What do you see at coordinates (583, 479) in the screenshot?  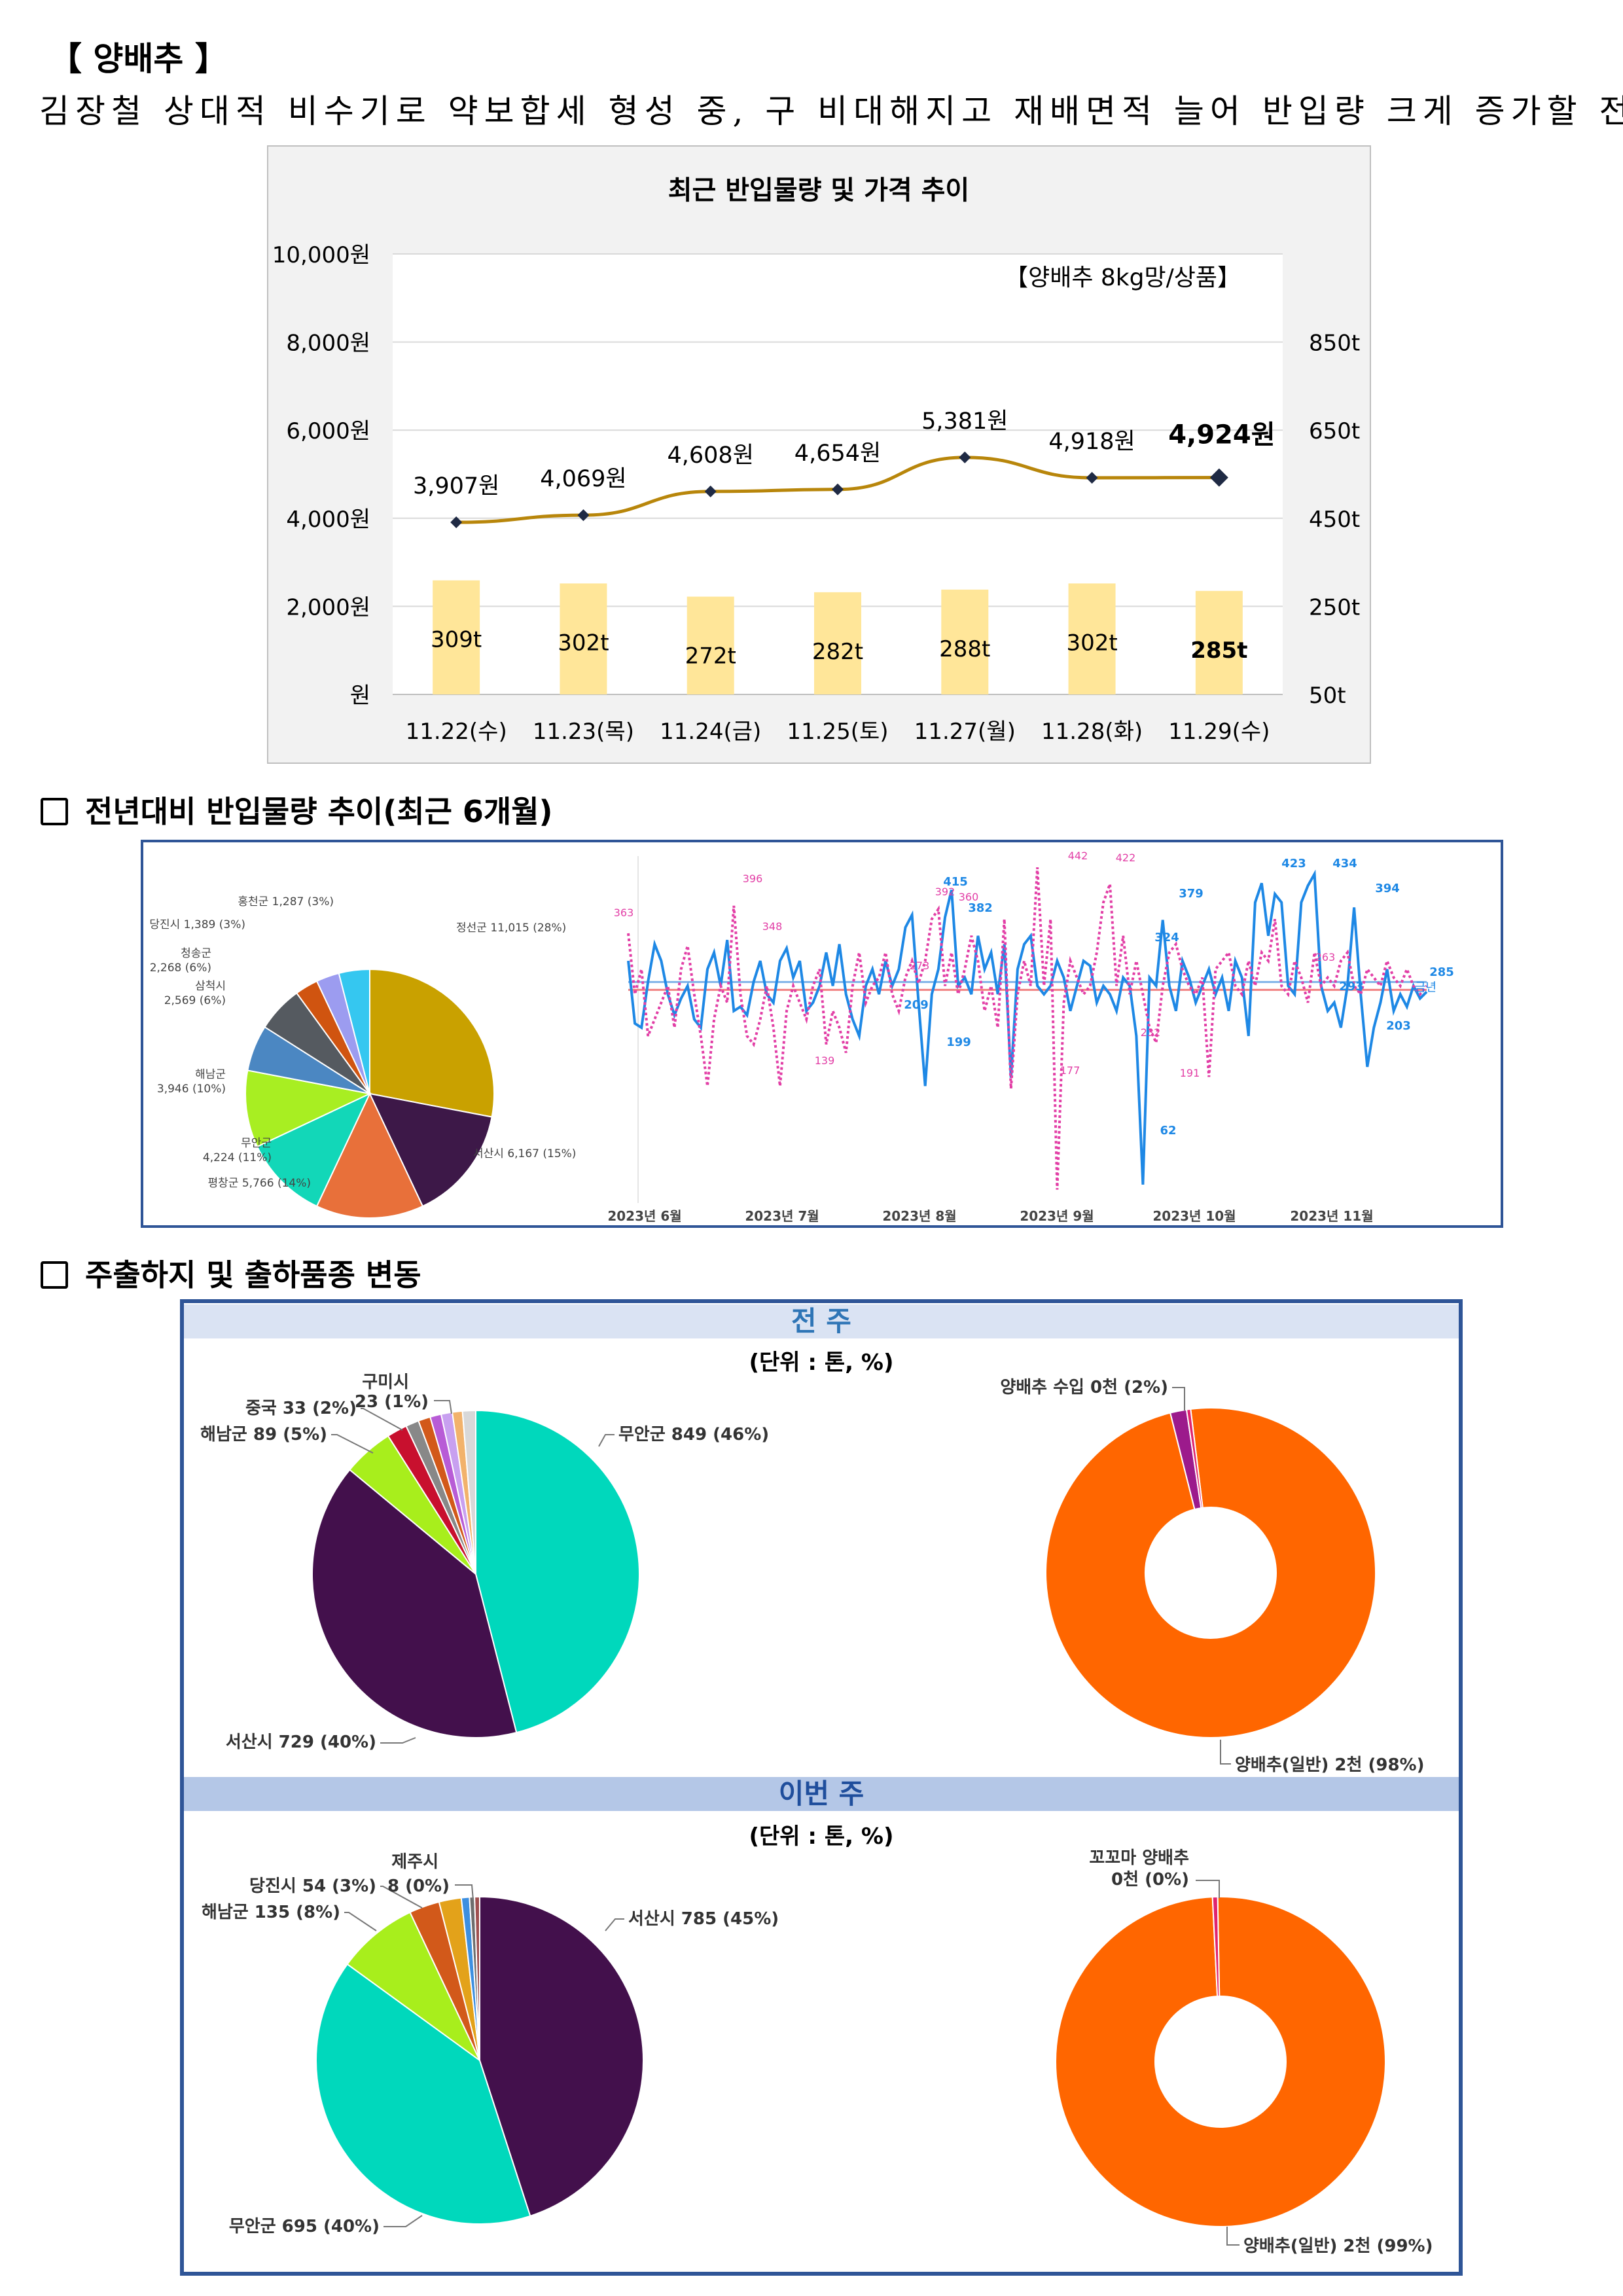 I see `price-label: 4,069원` at bounding box center [583, 479].